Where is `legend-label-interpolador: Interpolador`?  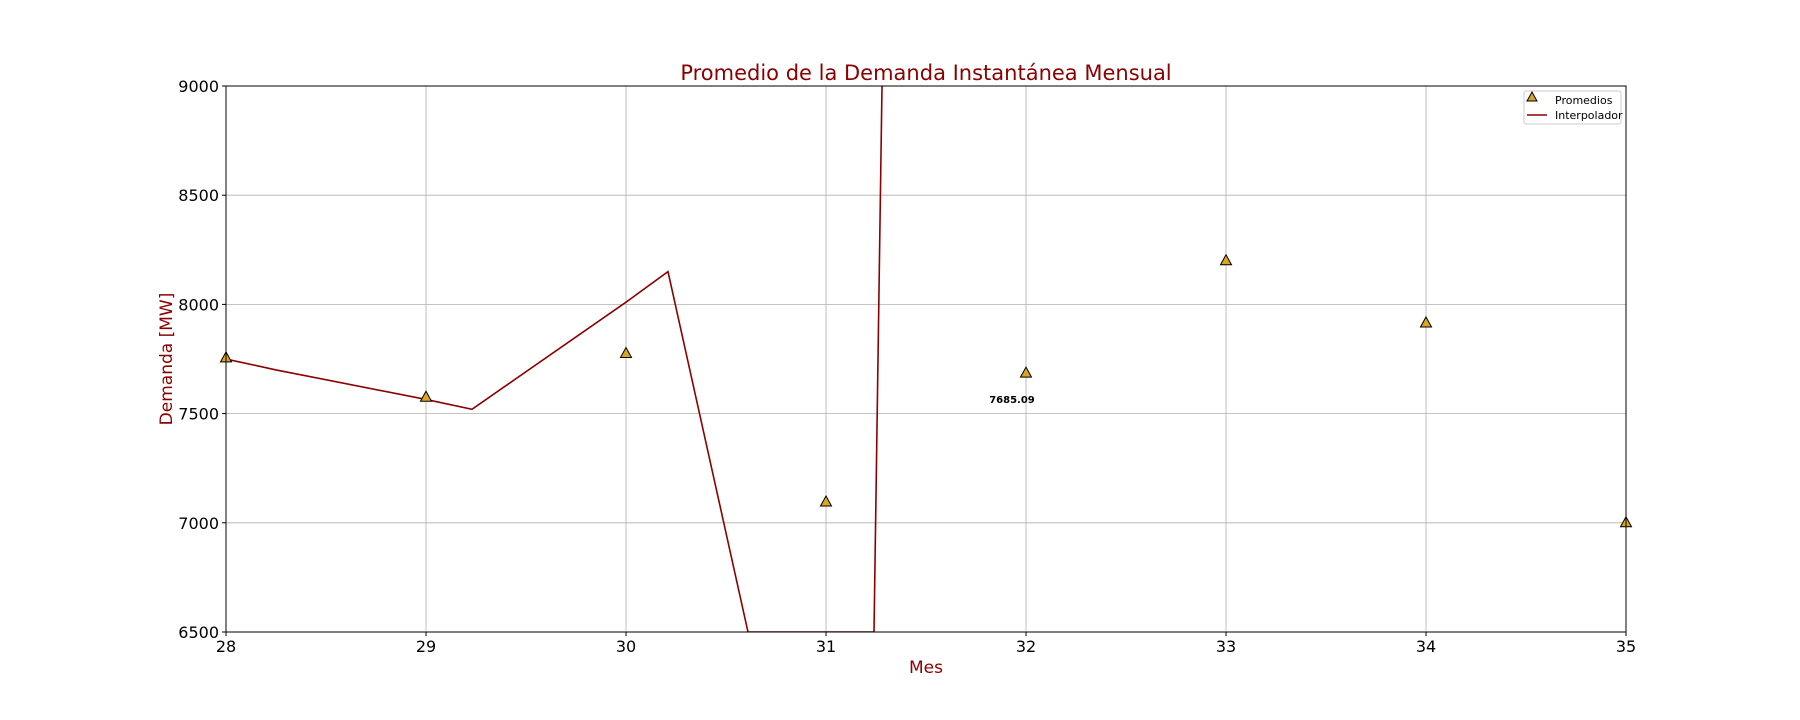
legend-label-interpolador: Interpolador is located at coordinates (1589, 115).